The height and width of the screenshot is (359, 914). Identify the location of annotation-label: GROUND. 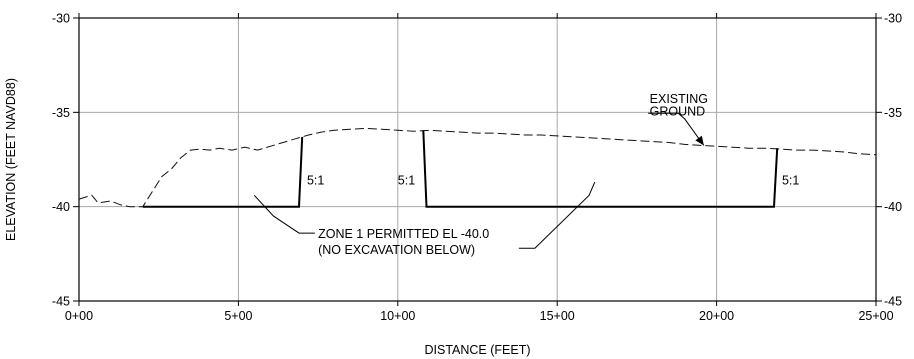
(678, 111).